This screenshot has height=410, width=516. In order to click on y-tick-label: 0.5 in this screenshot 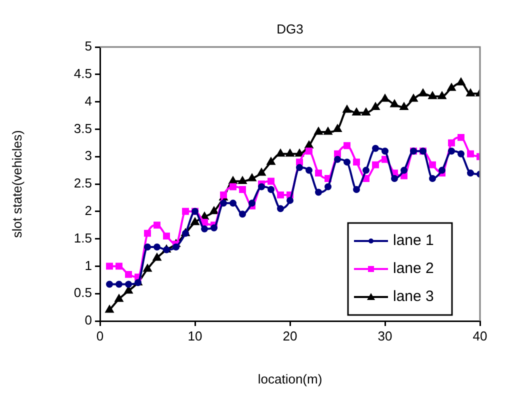, I will do `click(83, 292)`.